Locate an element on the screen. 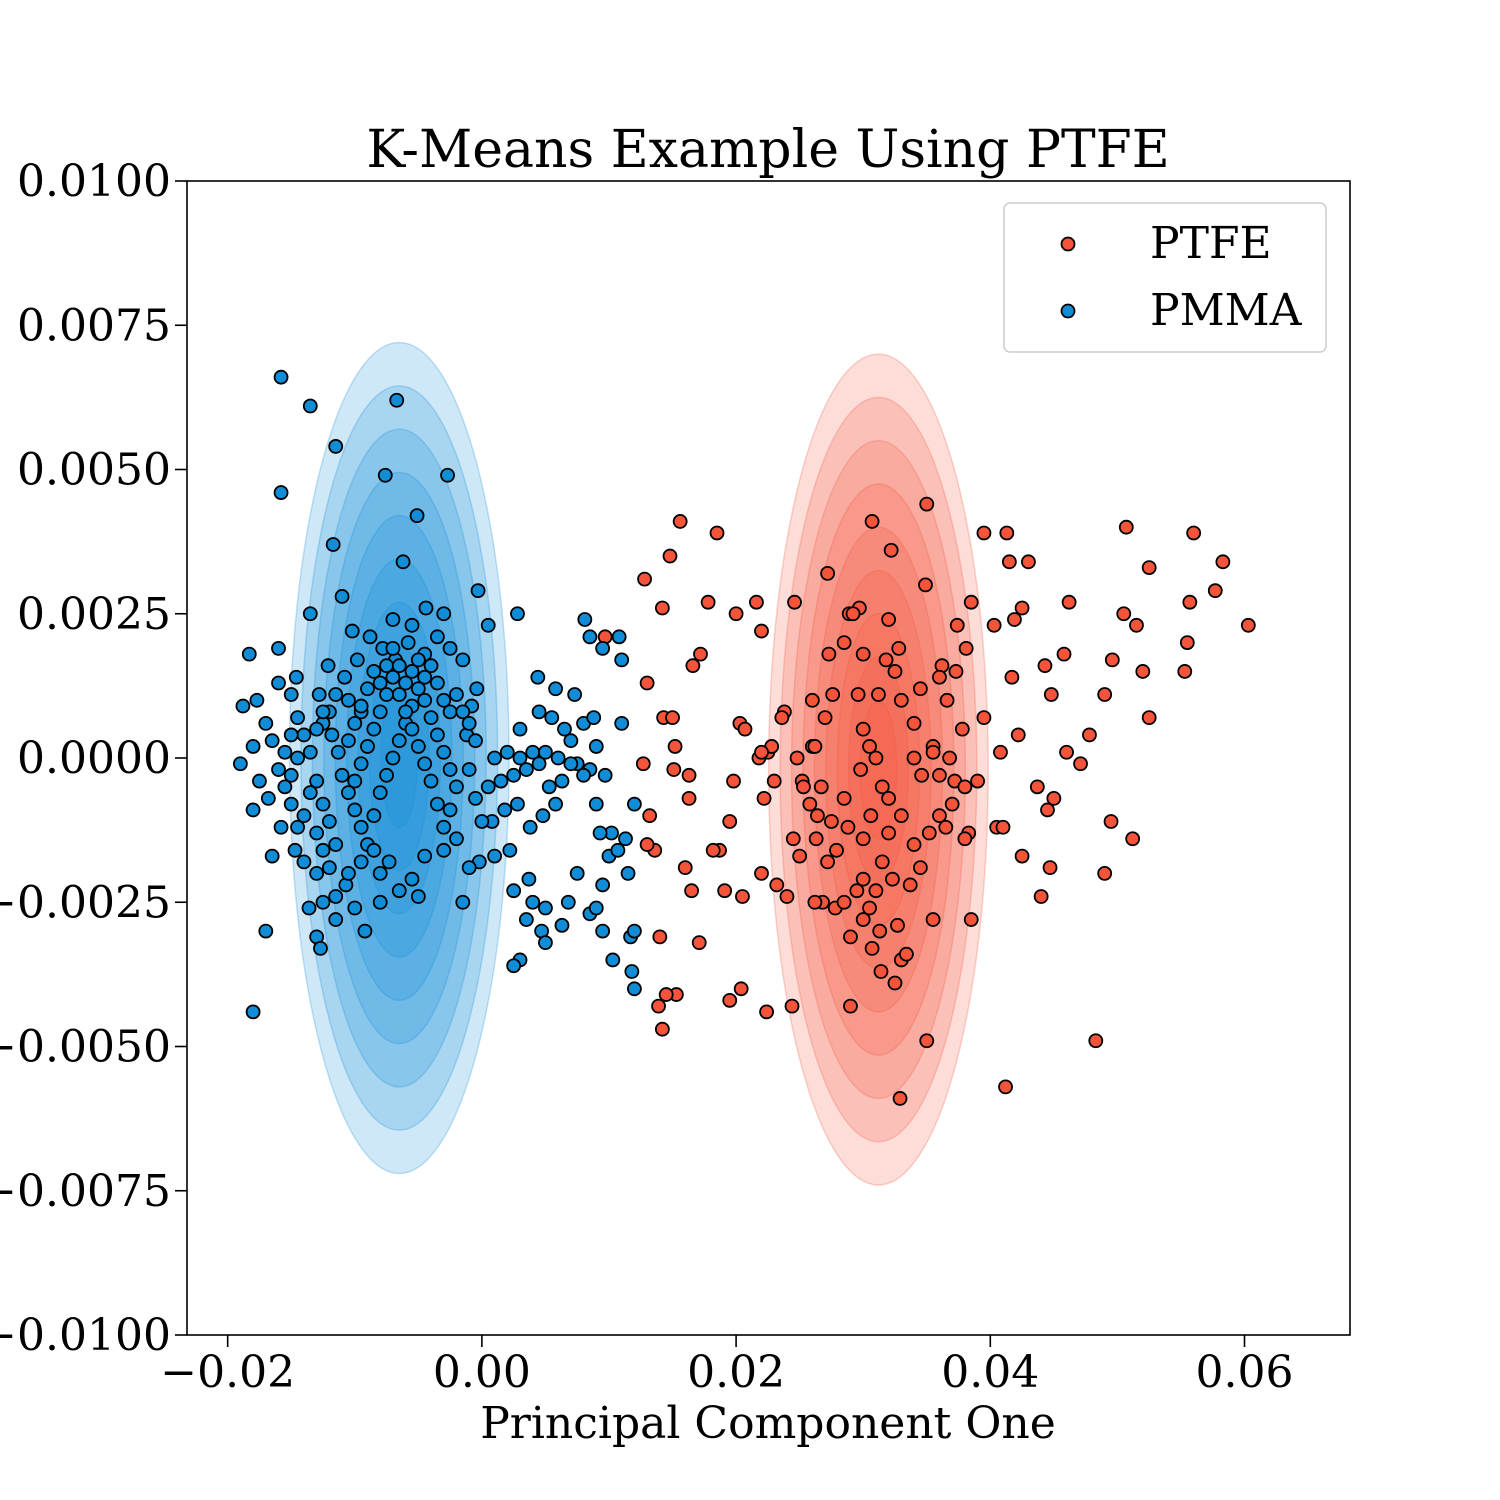 This screenshot has width=1500, height=1500. x-tick-label-4: 0.06 is located at coordinates (1245, 1372).